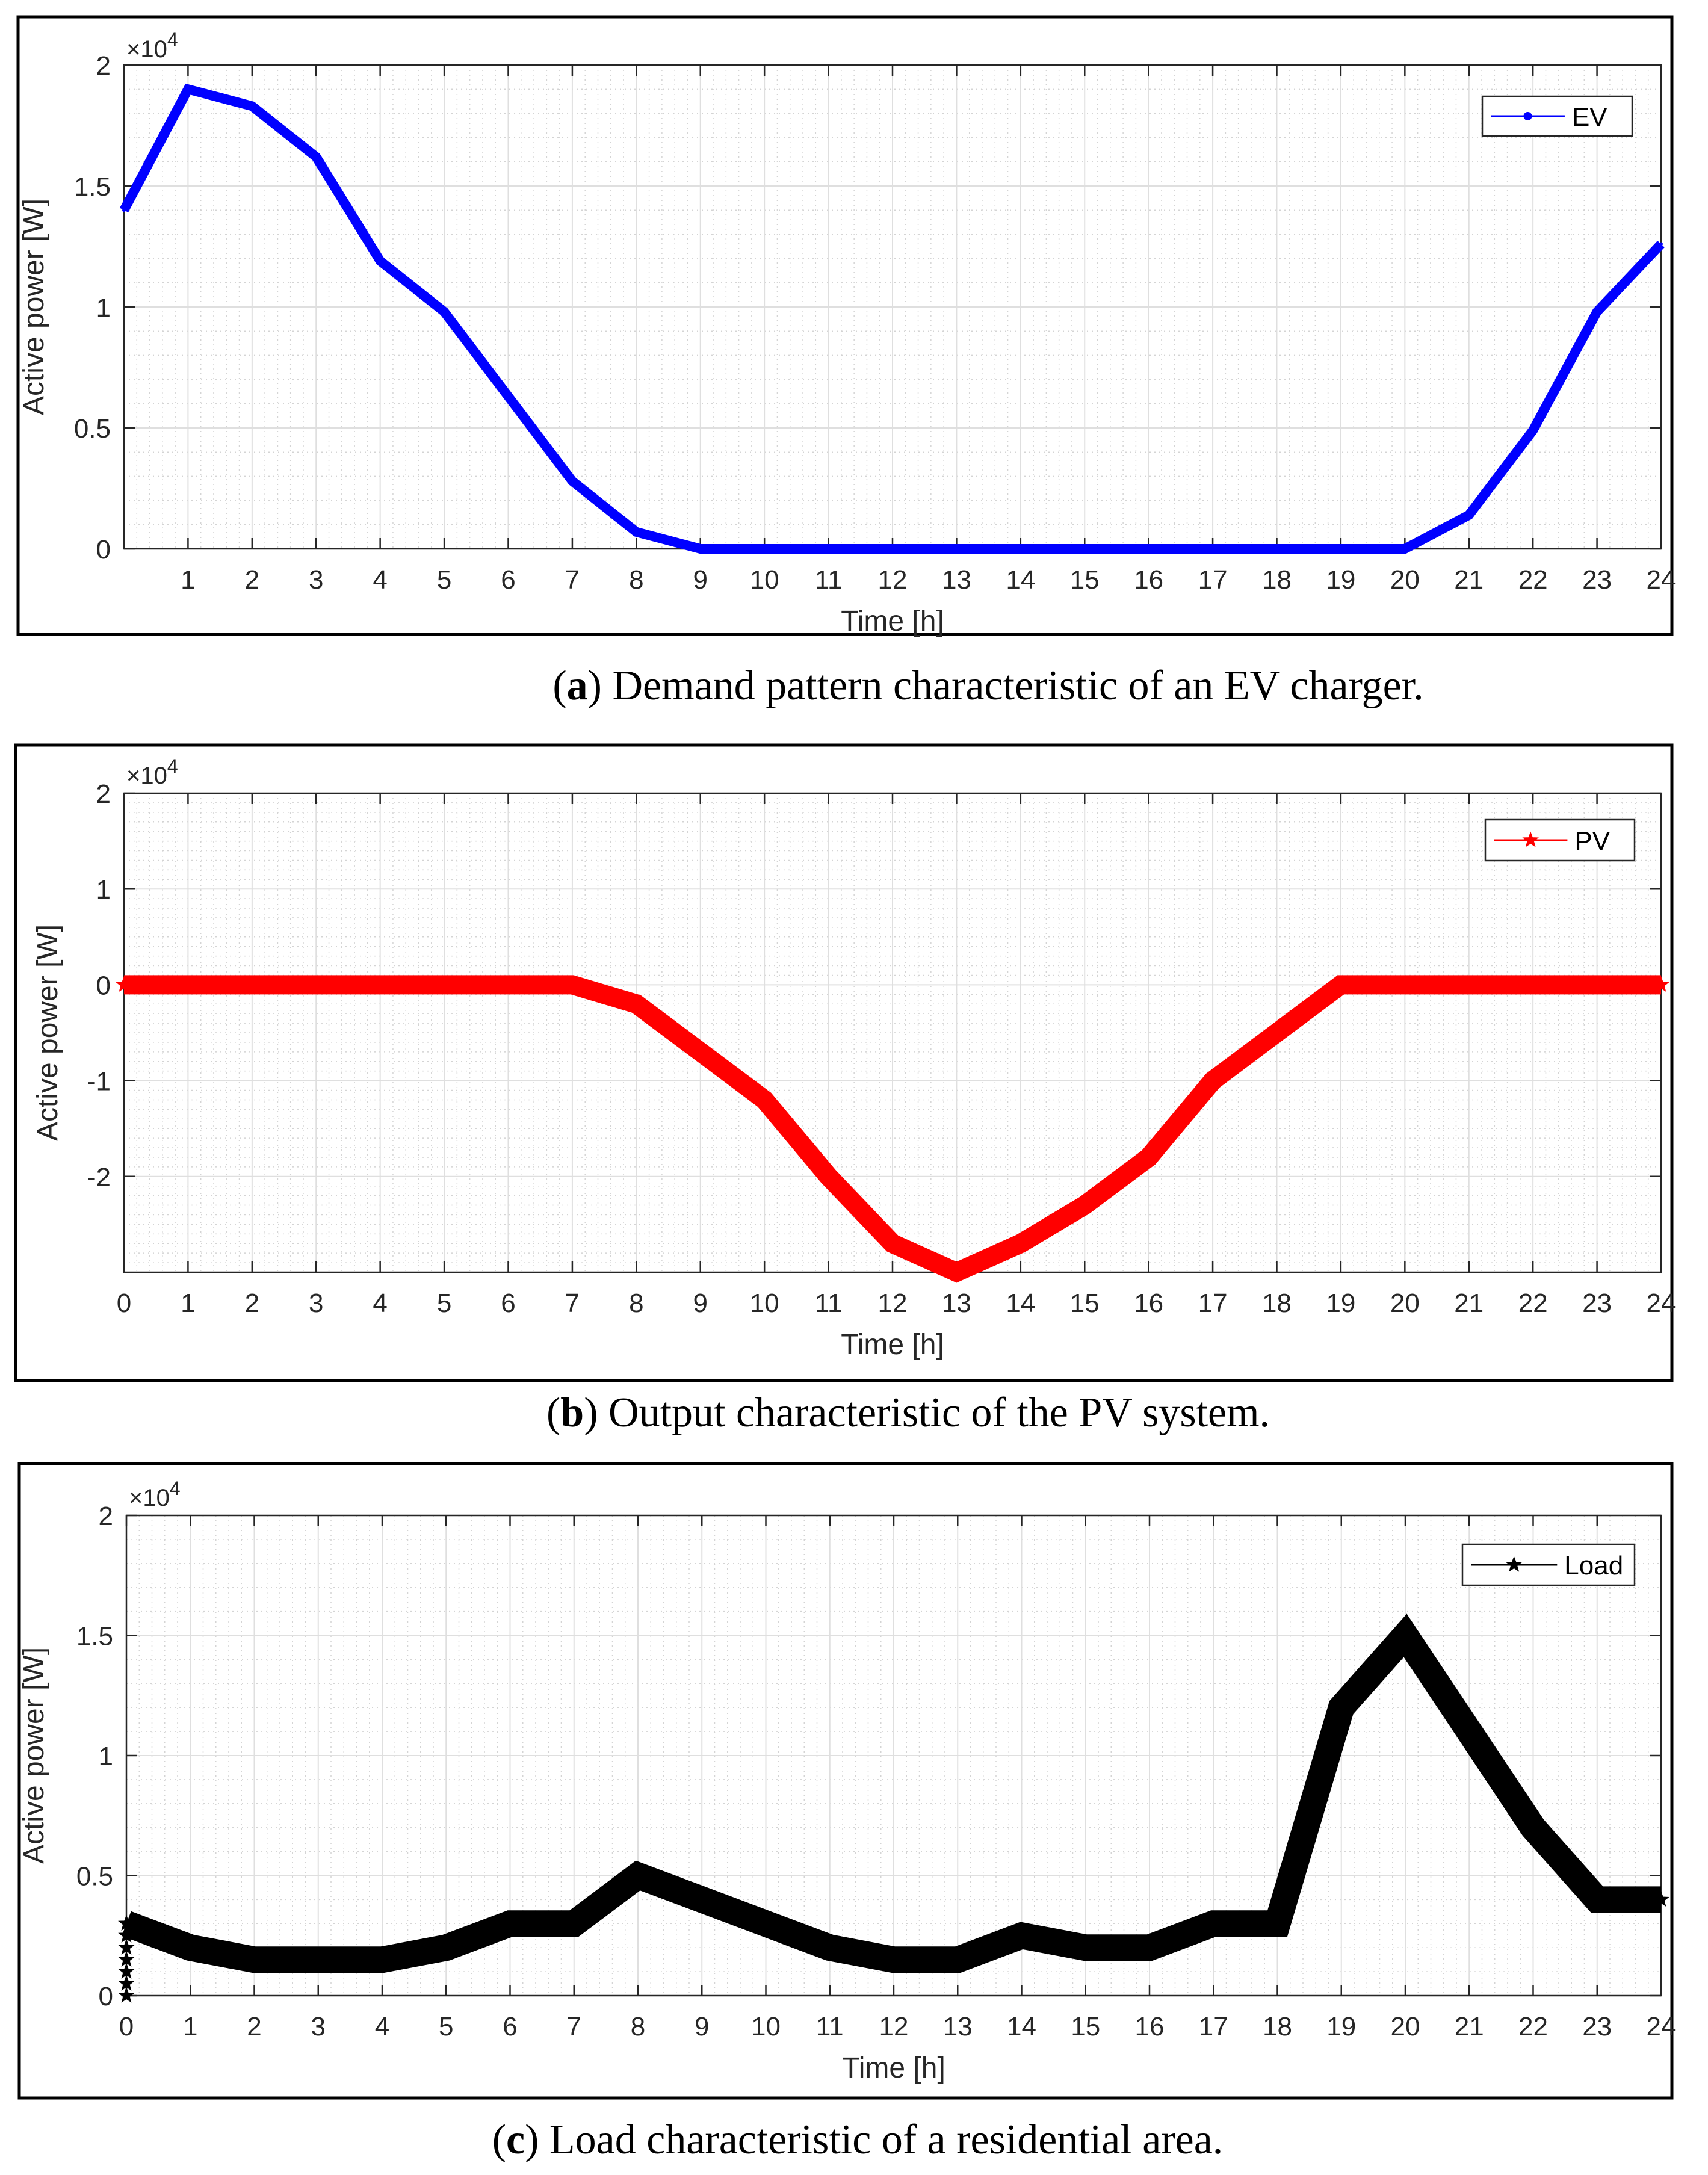 This screenshot has height=2175, width=1708. I want to click on x-tick-label: 23, so click(1597, 2027).